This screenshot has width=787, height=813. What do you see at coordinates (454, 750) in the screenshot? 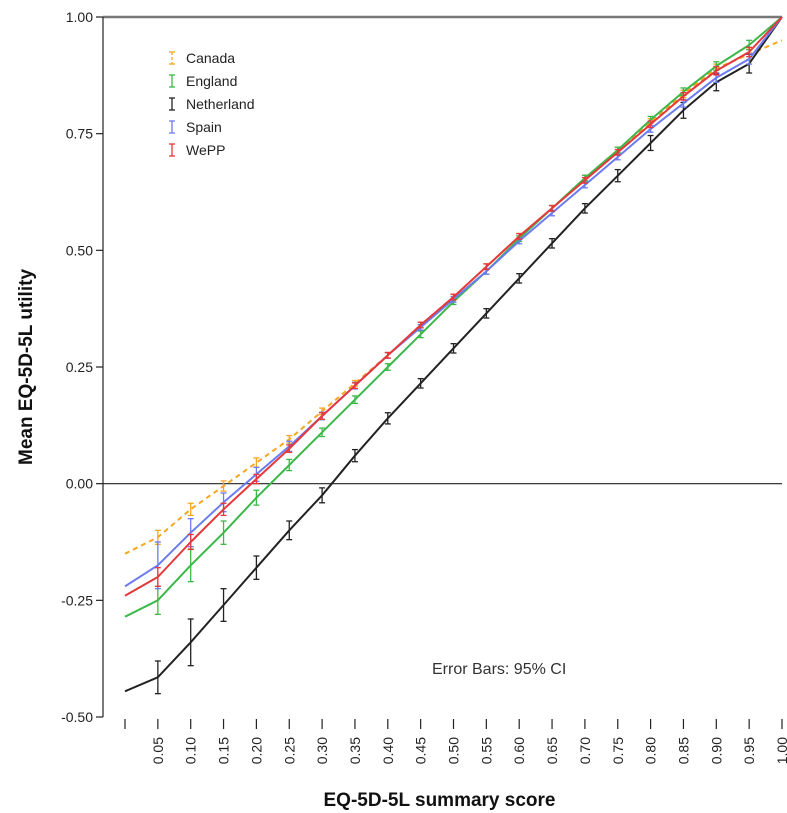
I see `x-tick-label: 0.50` at bounding box center [454, 750].